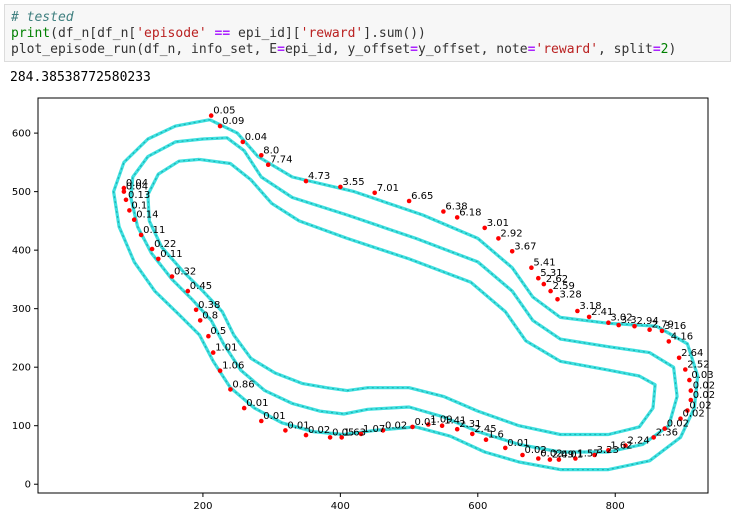 The width and height of the screenshot is (735, 518). I want to click on reward-label: 0.05, so click(343, 432).